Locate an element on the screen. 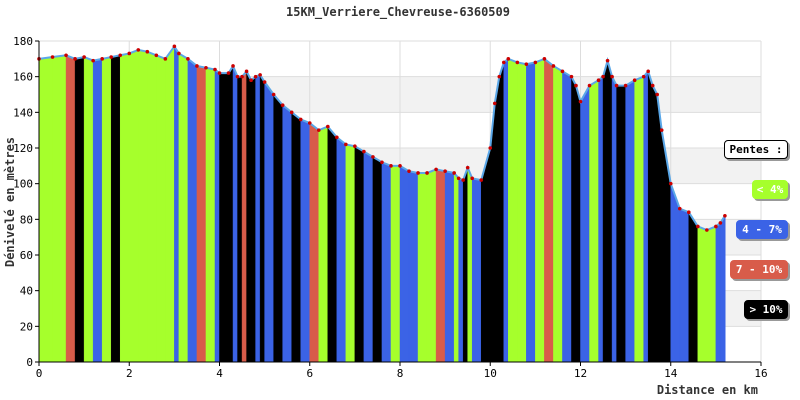  x-tick-labels: 0 2 4 6 8 10 12 14 16 is located at coordinates (402, 371).